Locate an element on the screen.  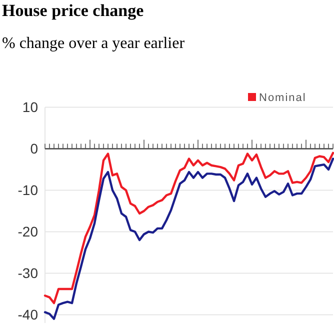
y-tick-label: -30 is located at coordinates (28, 273).